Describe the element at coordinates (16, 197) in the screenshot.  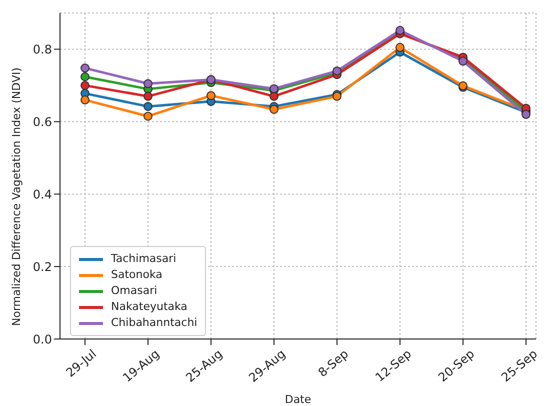
I see `y-axis-title: Normalized Difference Vagetation Index (NDVI)` at that location.